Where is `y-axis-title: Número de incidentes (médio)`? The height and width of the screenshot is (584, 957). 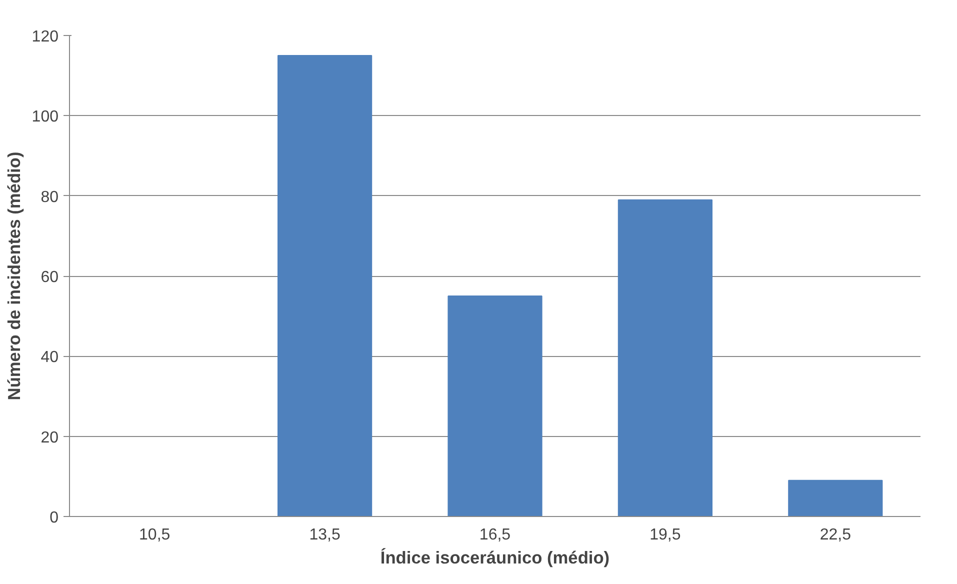 y-axis-title: Número de incidentes (médio) is located at coordinates (14, 276).